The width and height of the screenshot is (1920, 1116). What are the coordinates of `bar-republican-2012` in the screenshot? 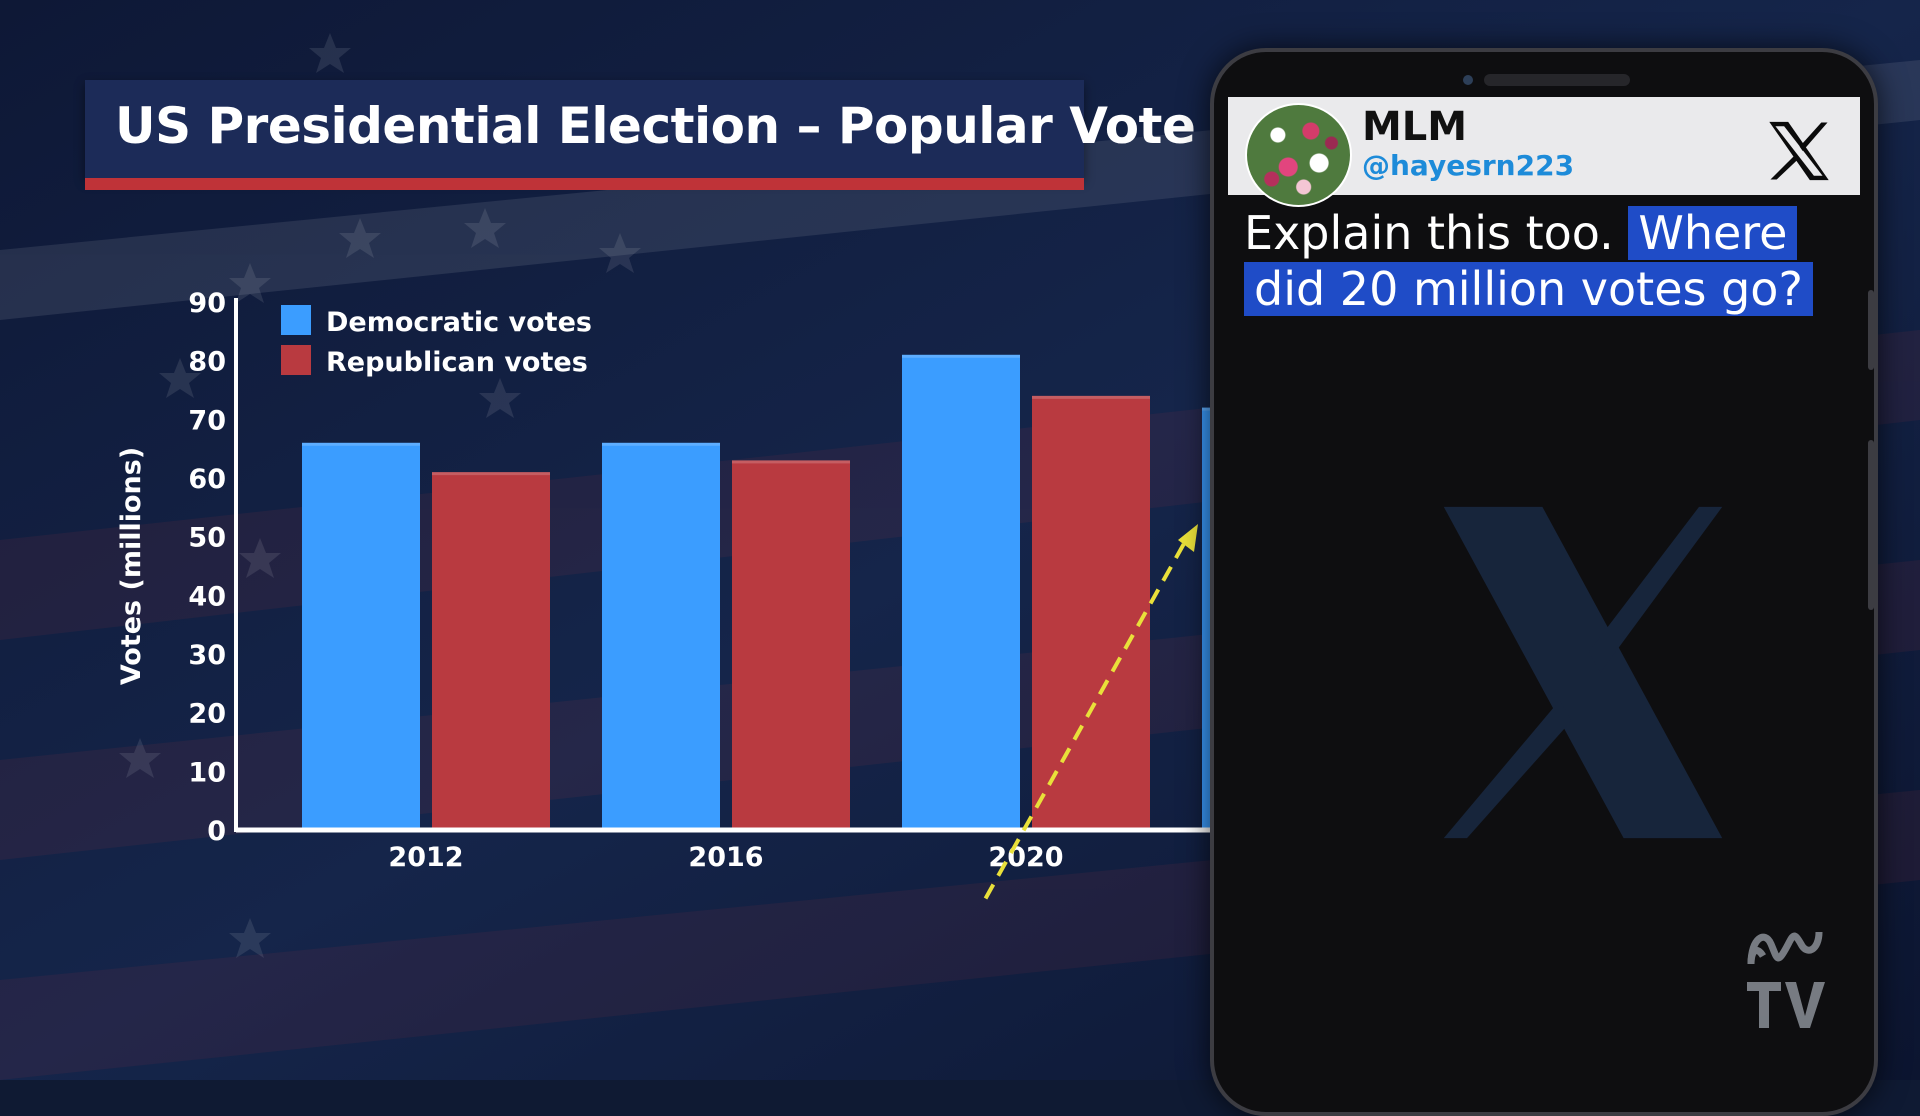 It's located at (491, 651).